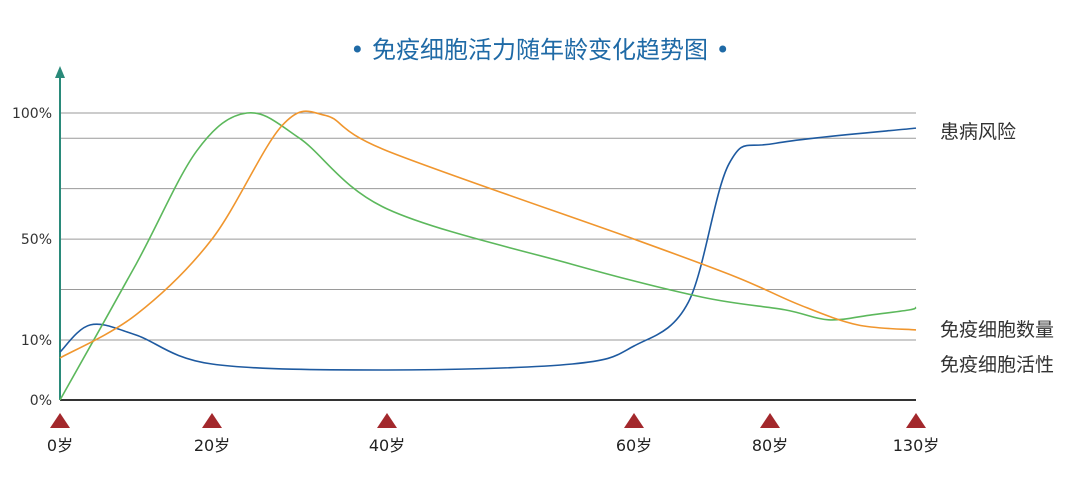 Image resolution: width=1080 pixels, height=484 pixels. What do you see at coordinates (32, 114) in the screenshot?
I see `y-tick-label: 100%` at bounding box center [32, 114].